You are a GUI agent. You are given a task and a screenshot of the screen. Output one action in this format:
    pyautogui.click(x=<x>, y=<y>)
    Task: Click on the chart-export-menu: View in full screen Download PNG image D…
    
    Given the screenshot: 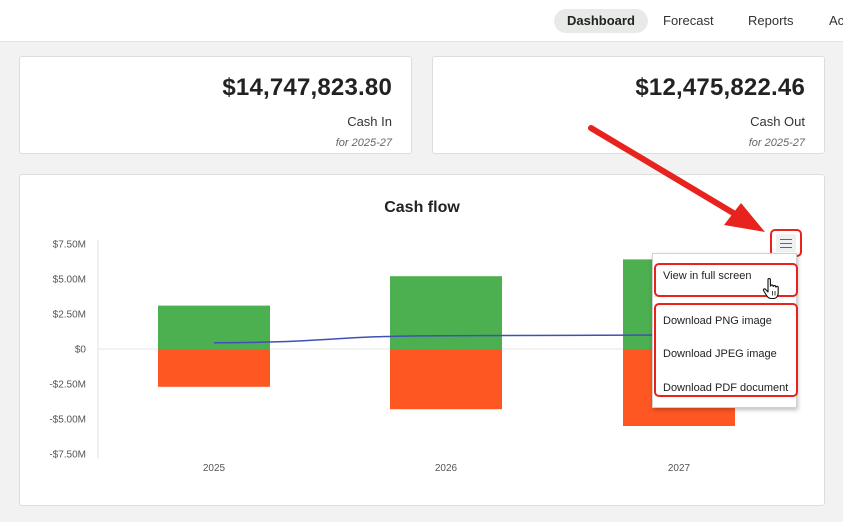 What is the action you would take?
    pyautogui.click(x=724, y=330)
    